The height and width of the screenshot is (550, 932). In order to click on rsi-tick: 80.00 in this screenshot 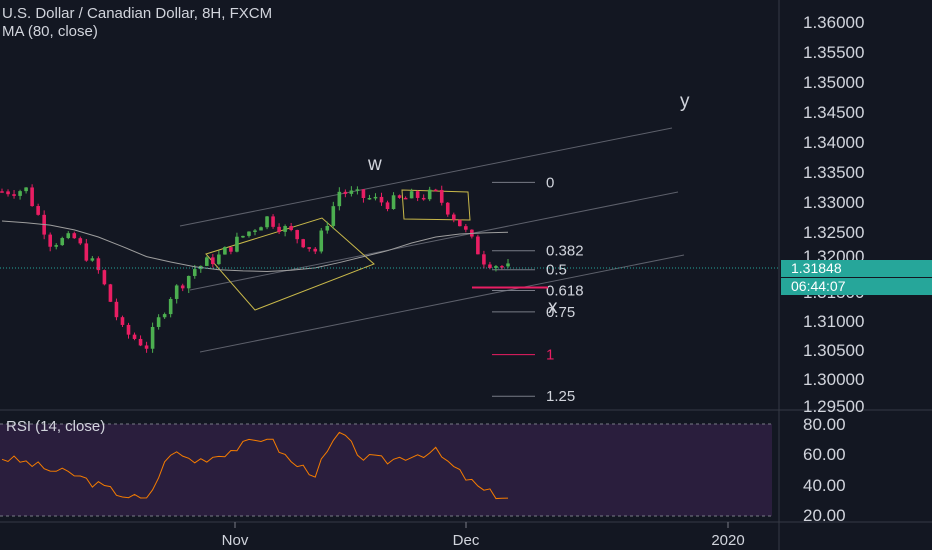, I will do `click(824, 424)`.